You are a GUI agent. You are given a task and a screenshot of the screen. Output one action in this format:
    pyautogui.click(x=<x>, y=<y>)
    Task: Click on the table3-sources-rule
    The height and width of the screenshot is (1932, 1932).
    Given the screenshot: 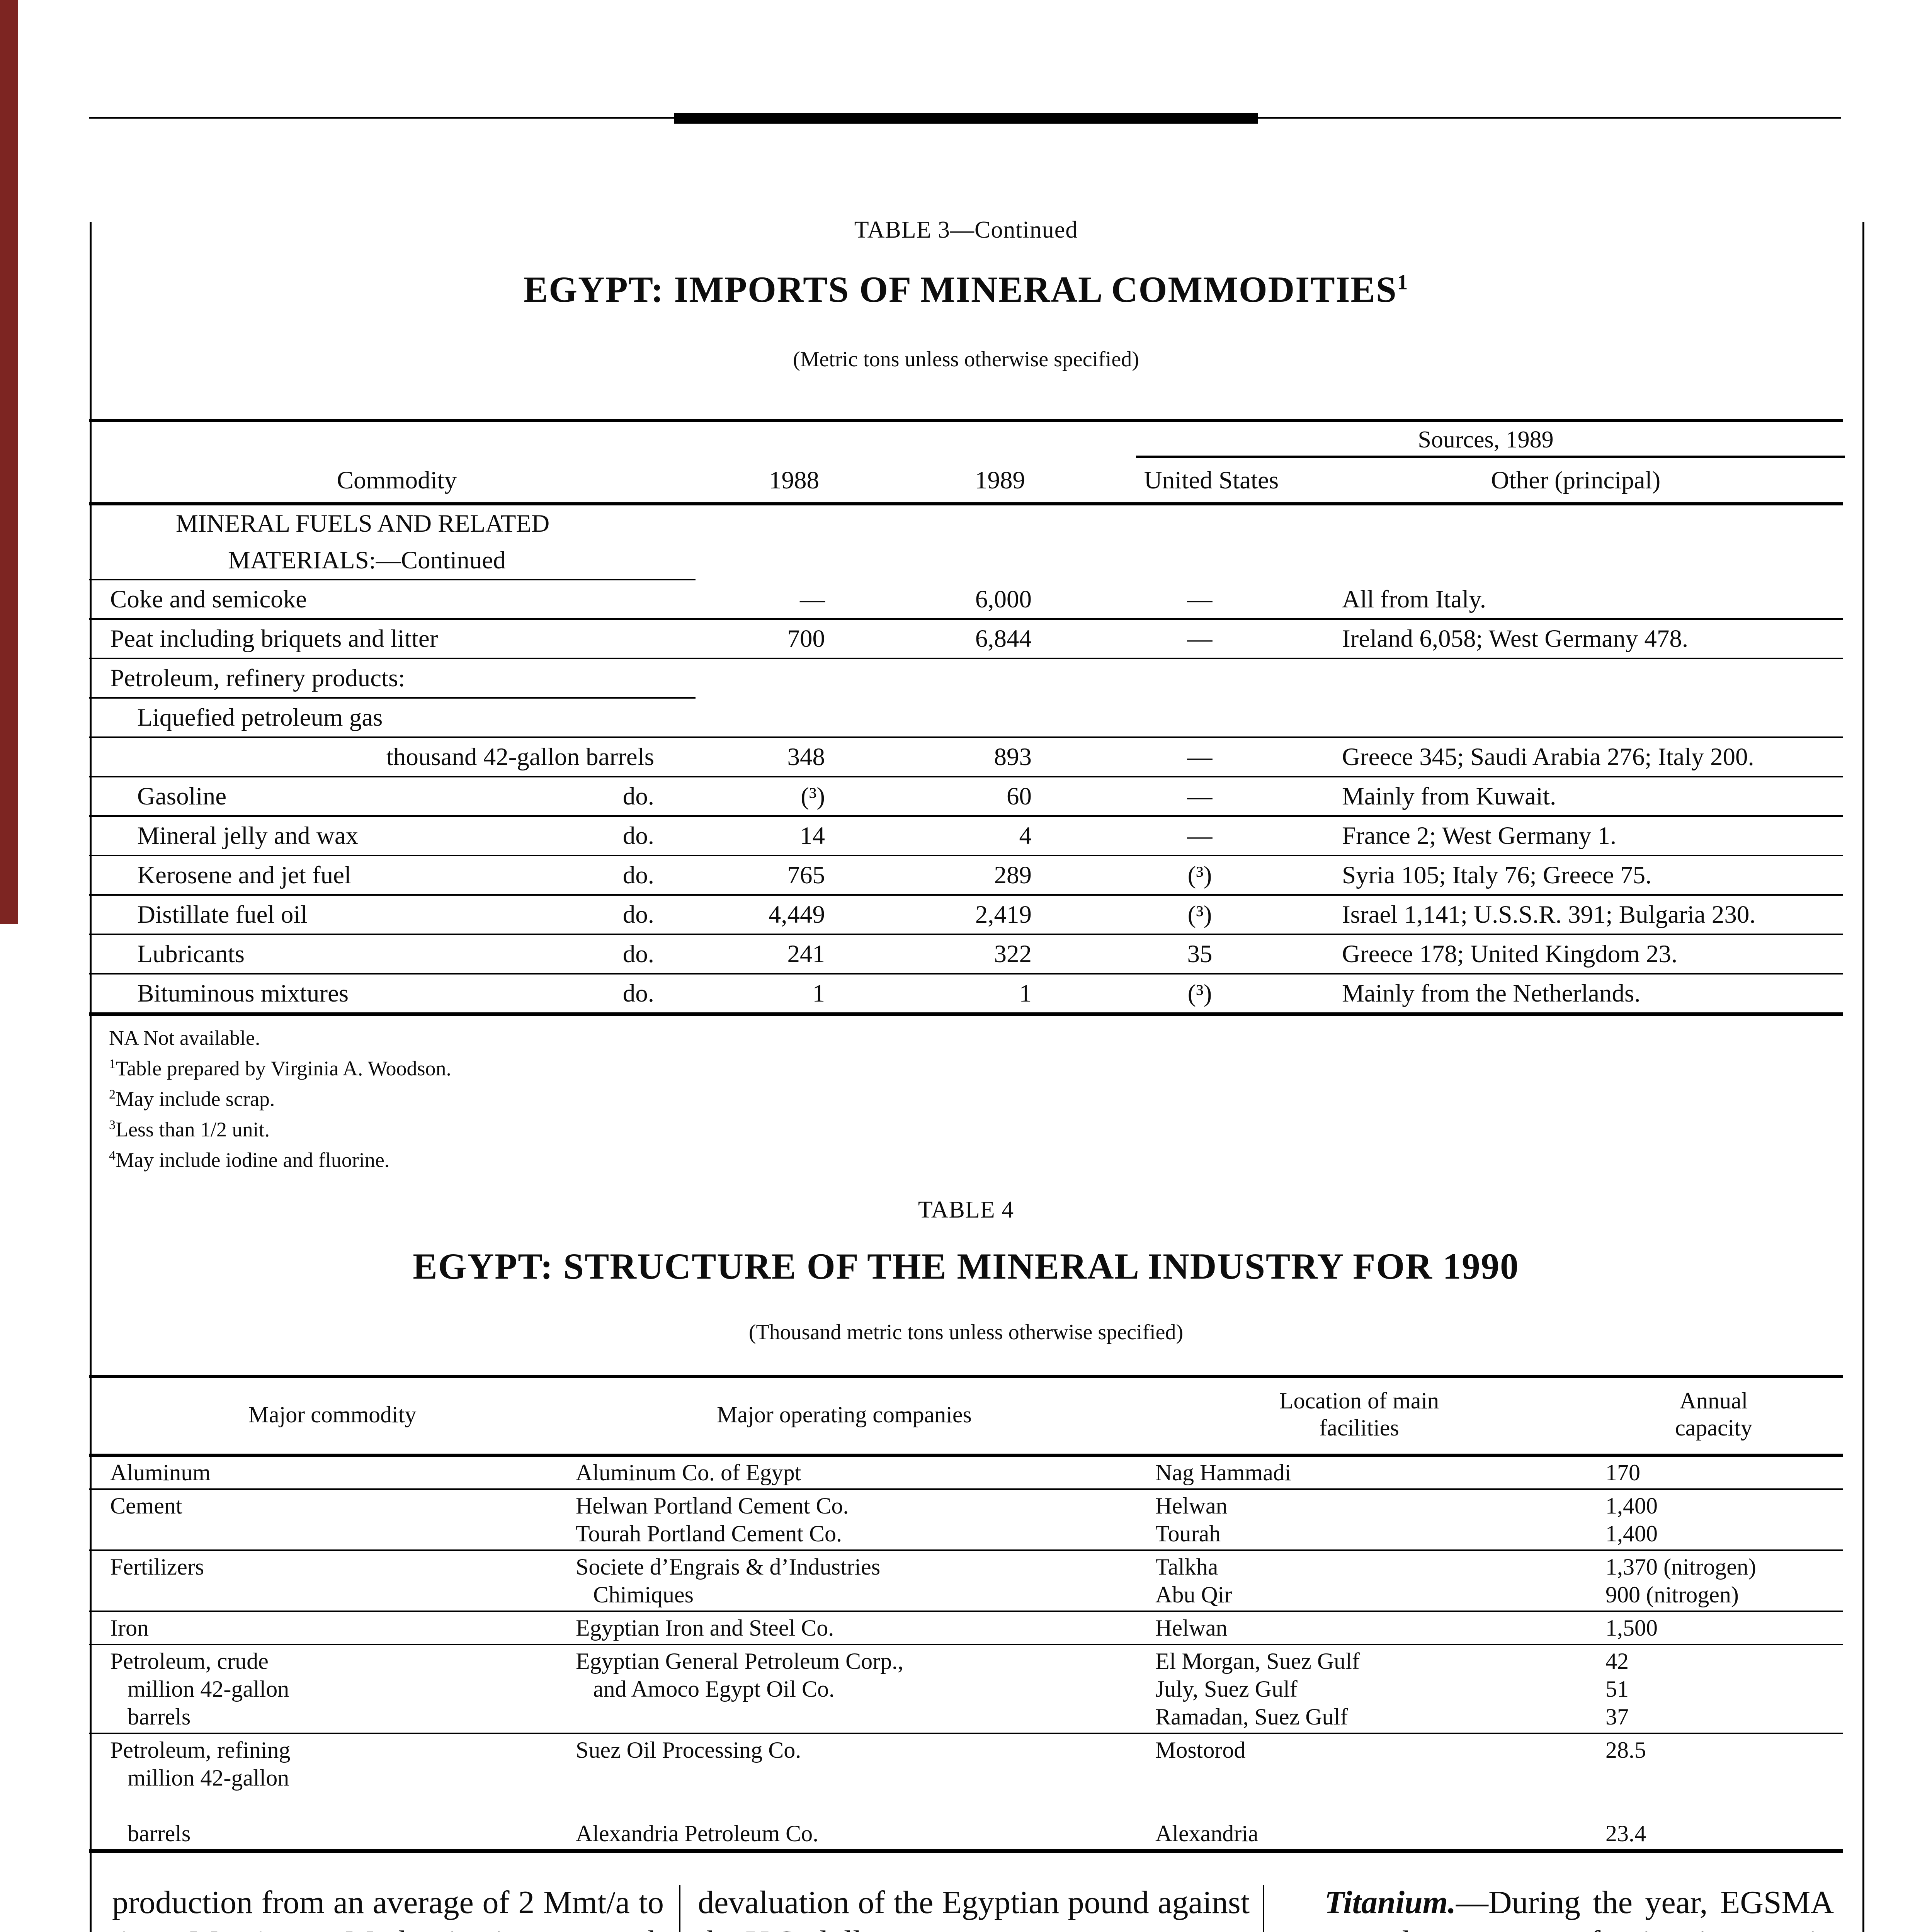 What is the action you would take?
    pyautogui.click(x=1490, y=457)
    